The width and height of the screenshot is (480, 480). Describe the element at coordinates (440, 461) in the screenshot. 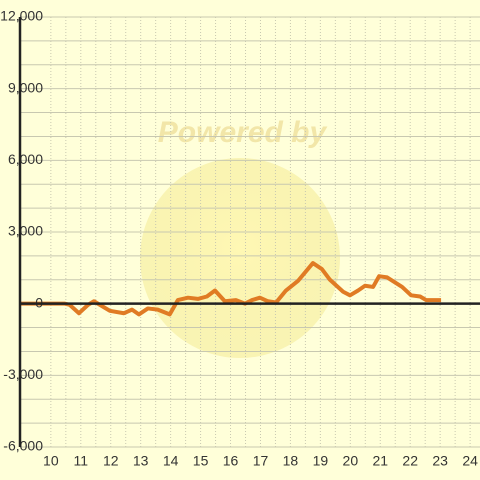

I see `x-tick-label: 23` at that location.